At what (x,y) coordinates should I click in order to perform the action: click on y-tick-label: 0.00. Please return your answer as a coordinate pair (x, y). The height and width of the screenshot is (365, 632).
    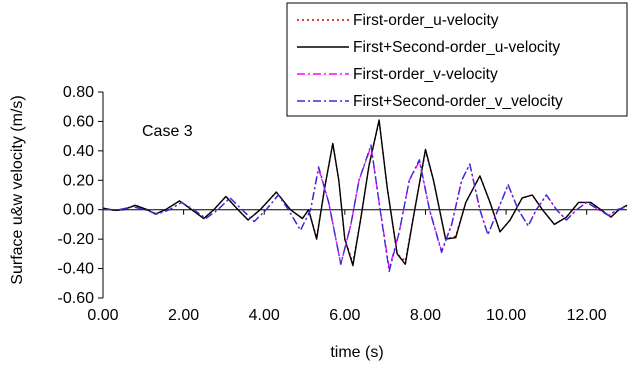
    Looking at the image, I should click on (78, 210).